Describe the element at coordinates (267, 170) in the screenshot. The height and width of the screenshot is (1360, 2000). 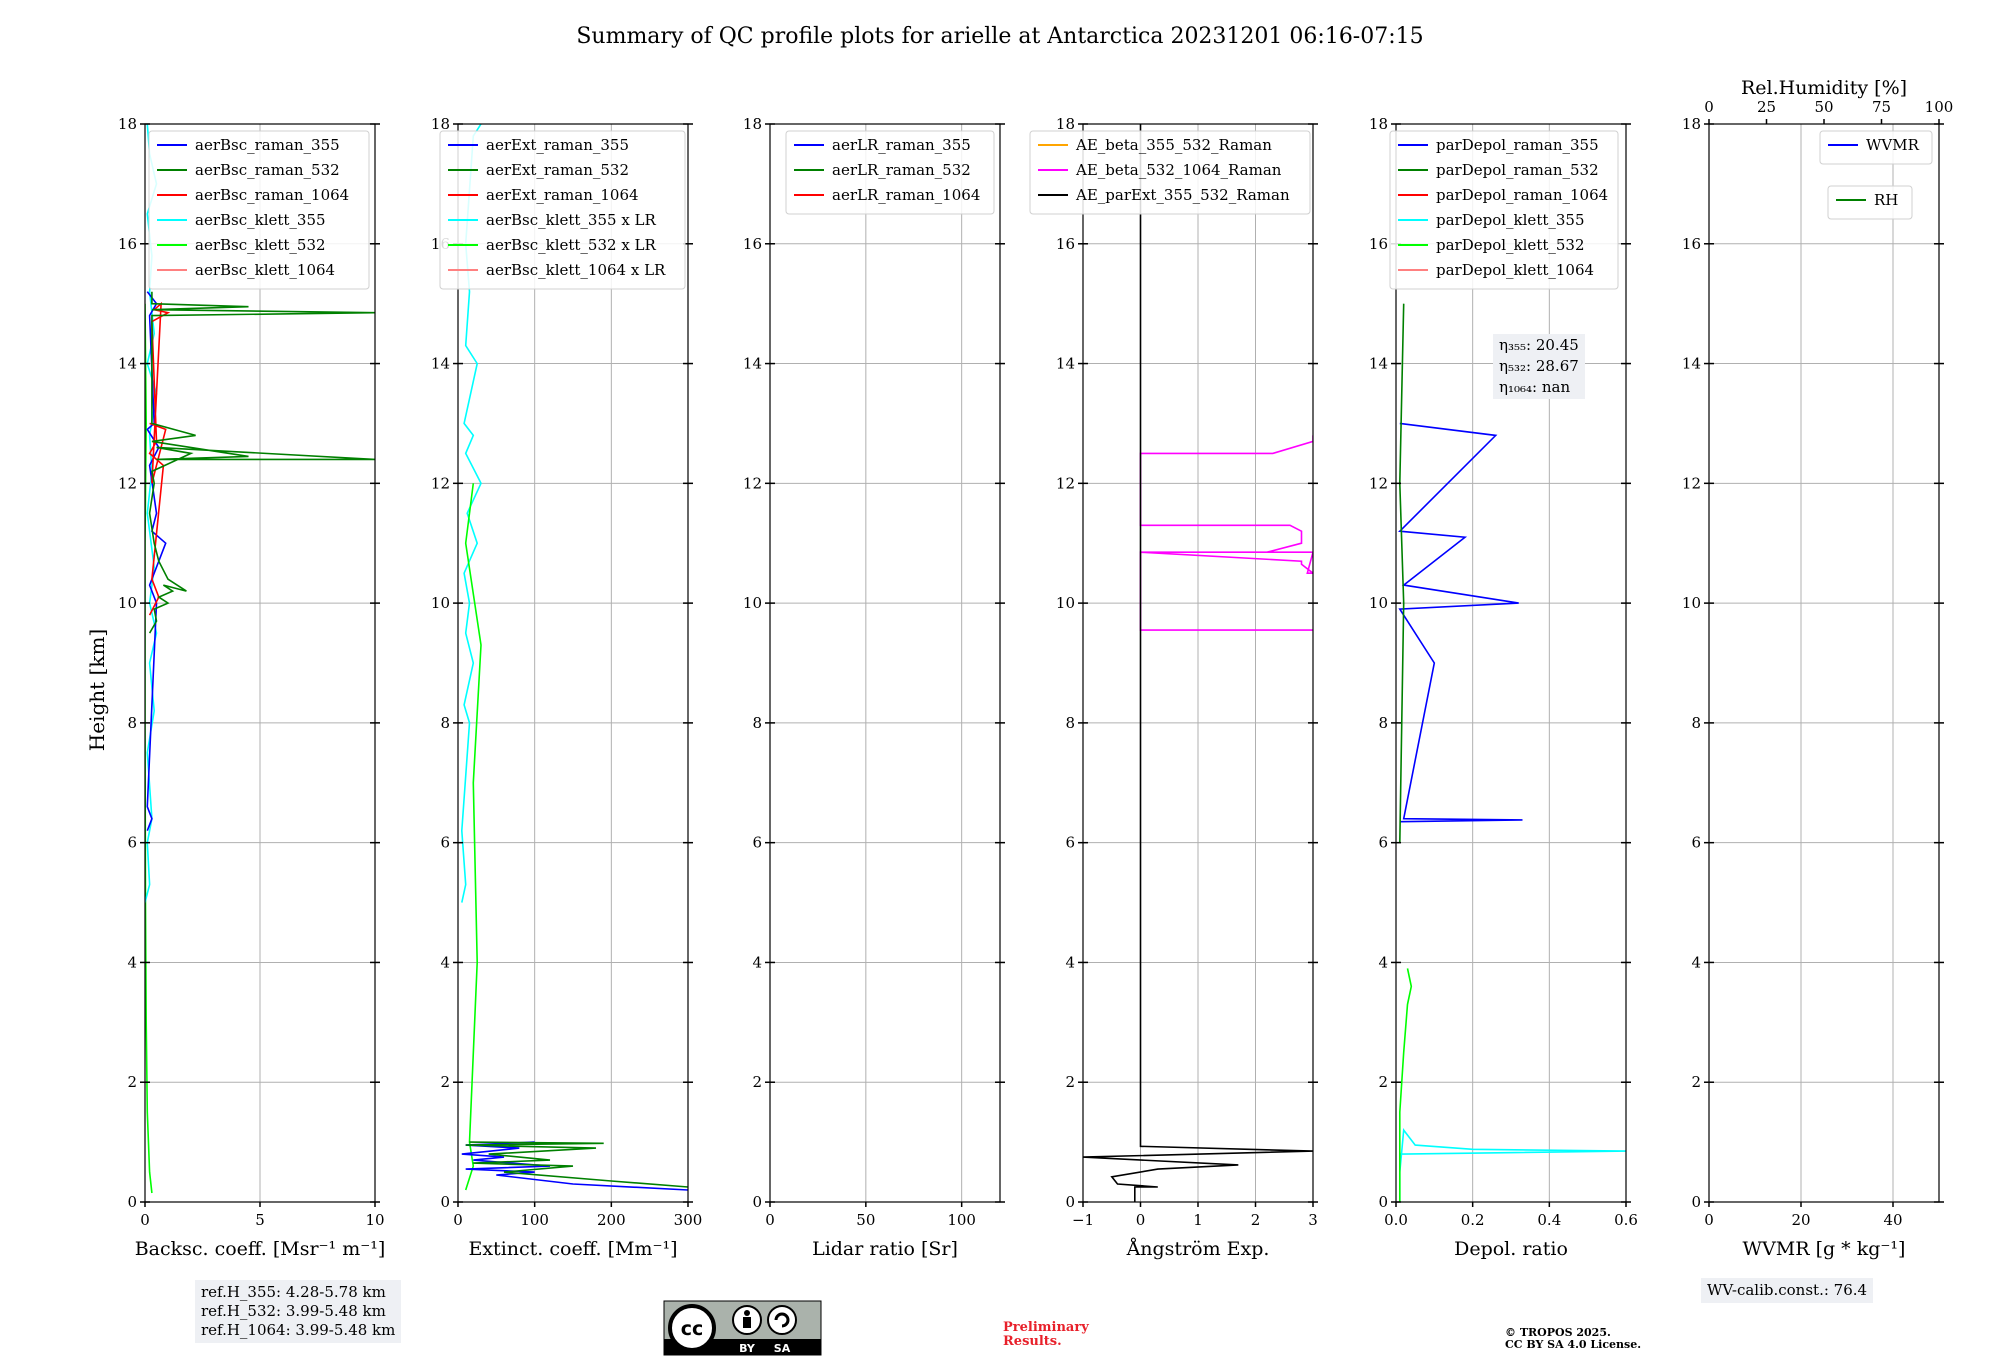
I see `legend-label: aerBsc_raman_532` at that location.